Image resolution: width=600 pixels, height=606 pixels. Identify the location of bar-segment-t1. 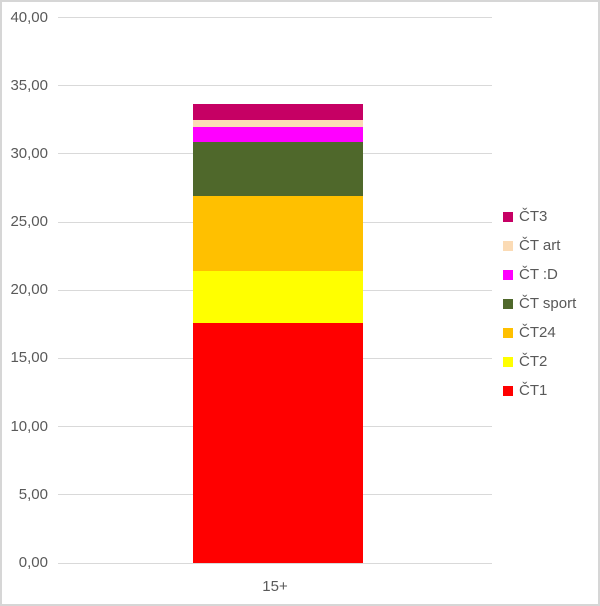
(278, 442).